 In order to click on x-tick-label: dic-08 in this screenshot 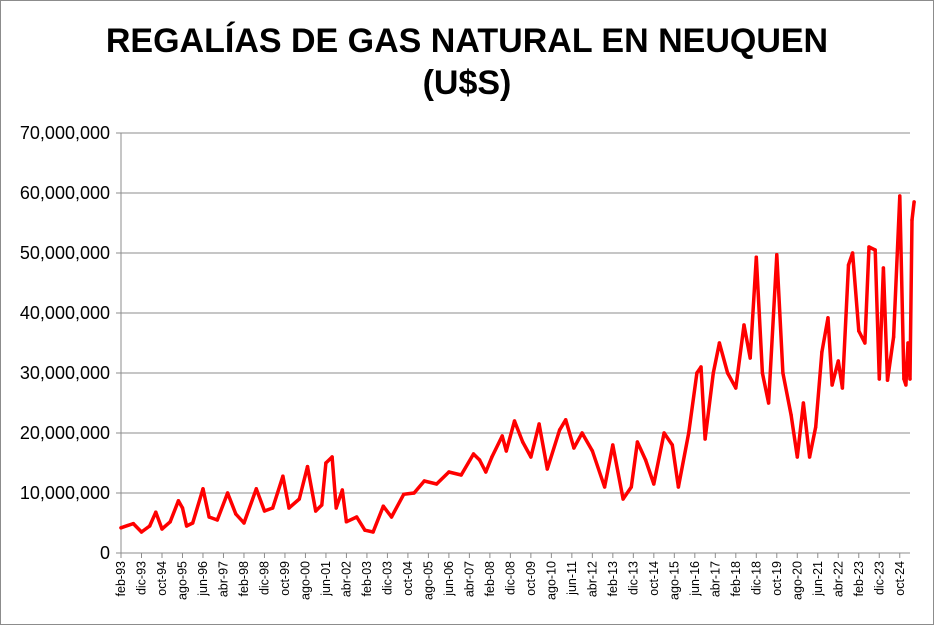, I will do `click(510, 578)`.